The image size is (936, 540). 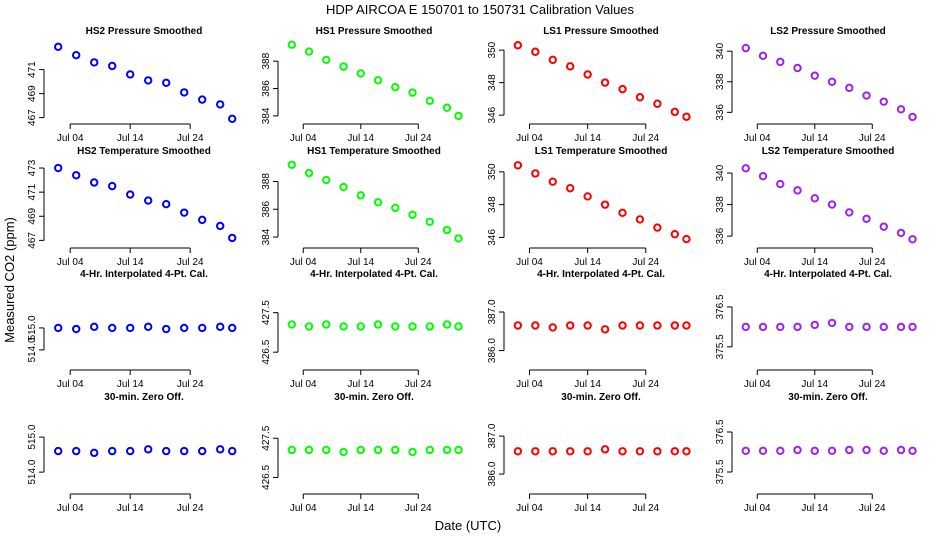 I want to click on y-tick-label: 386.0, so click(x=492, y=473).